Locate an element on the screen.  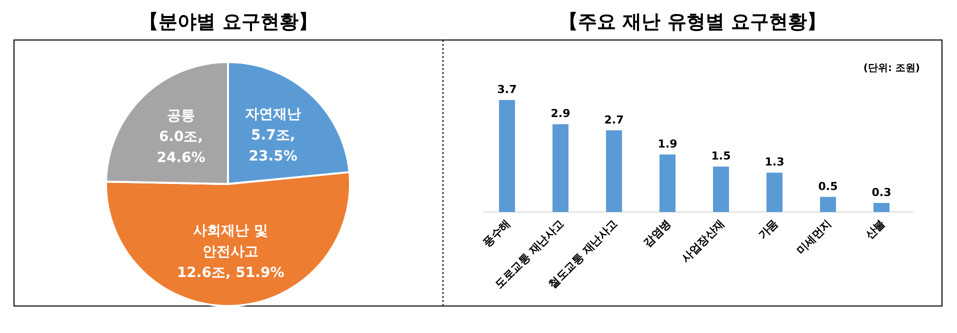
data-label: 1.3 is located at coordinates (774, 162).